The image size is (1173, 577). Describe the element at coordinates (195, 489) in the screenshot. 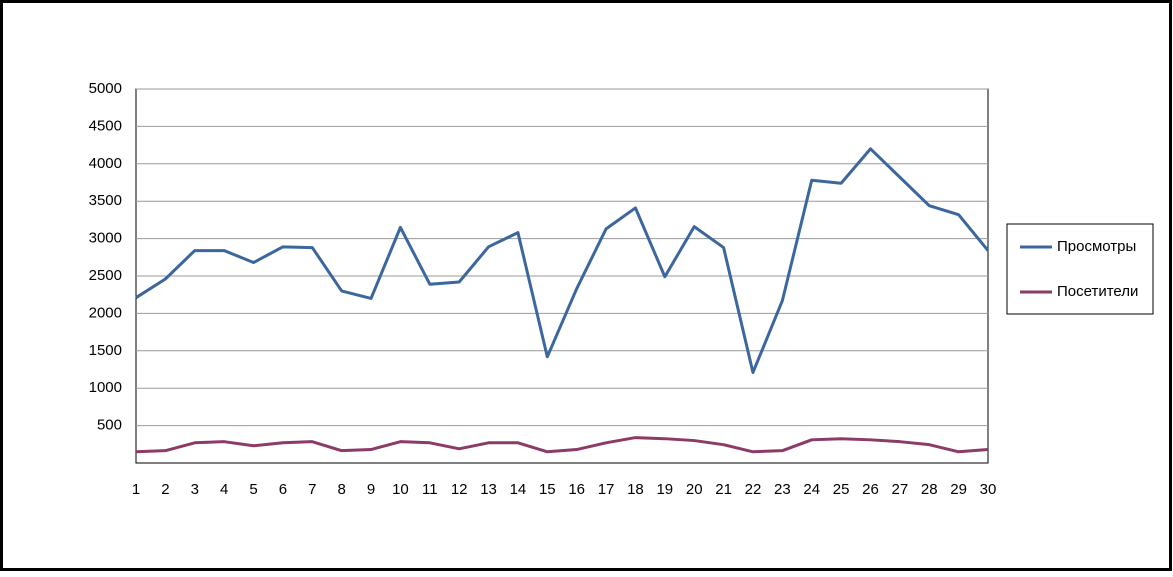

I see `x-tick-label: 3` at that location.